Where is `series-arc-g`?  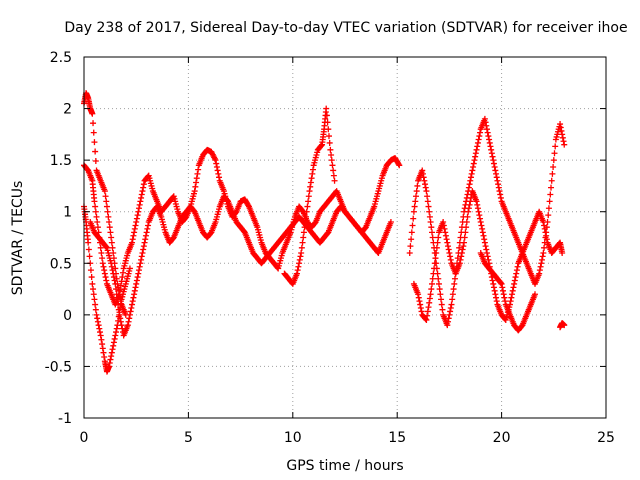 series-arc-g is located at coordinates (488, 256).